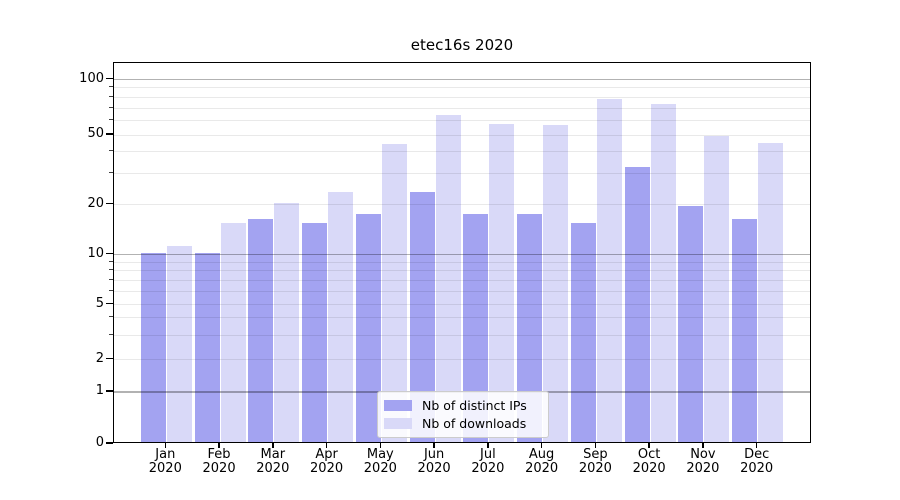 The height and width of the screenshot is (500, 900). Describe the element at coordinates (179, 343) in the screenshot. I see `bar-downloads-jan` at that location.